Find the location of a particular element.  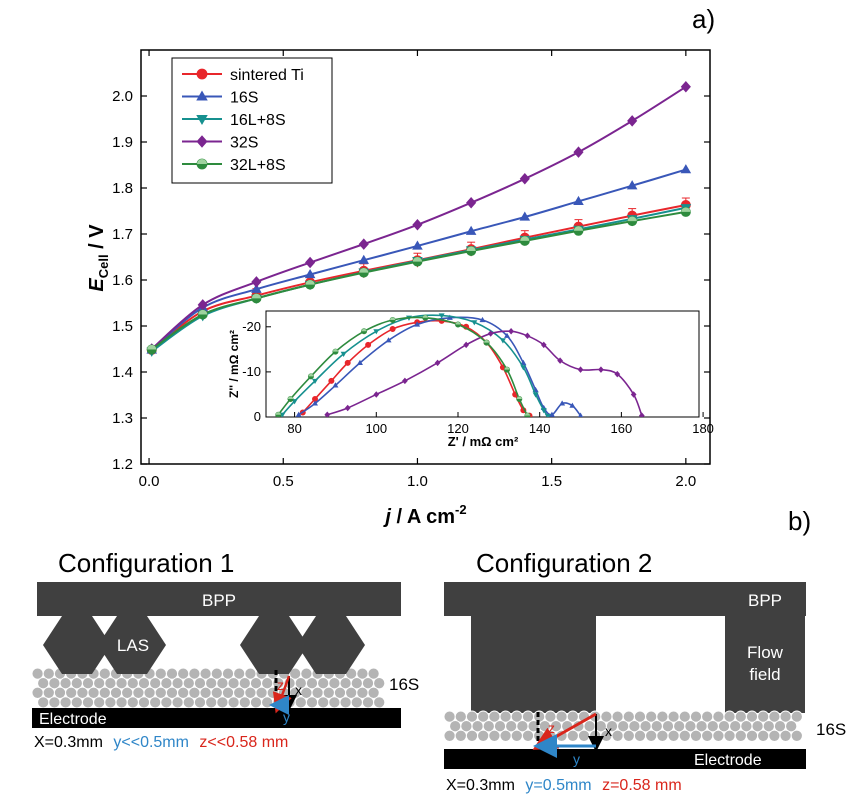

config2-ptl-label: 16S is located at coordinates (831, 729).